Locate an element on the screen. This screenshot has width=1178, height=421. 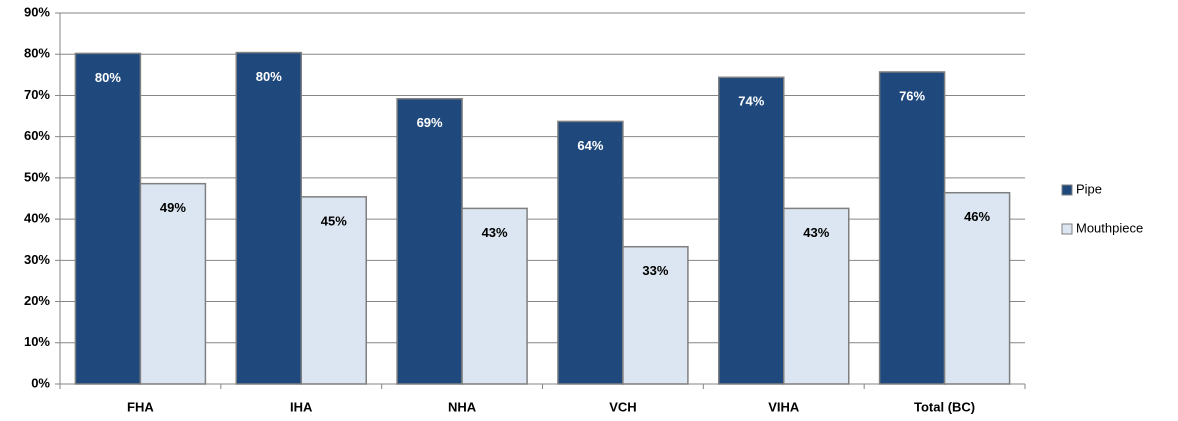
x-tick-label: VIHA is located at coordinates (784, 406).